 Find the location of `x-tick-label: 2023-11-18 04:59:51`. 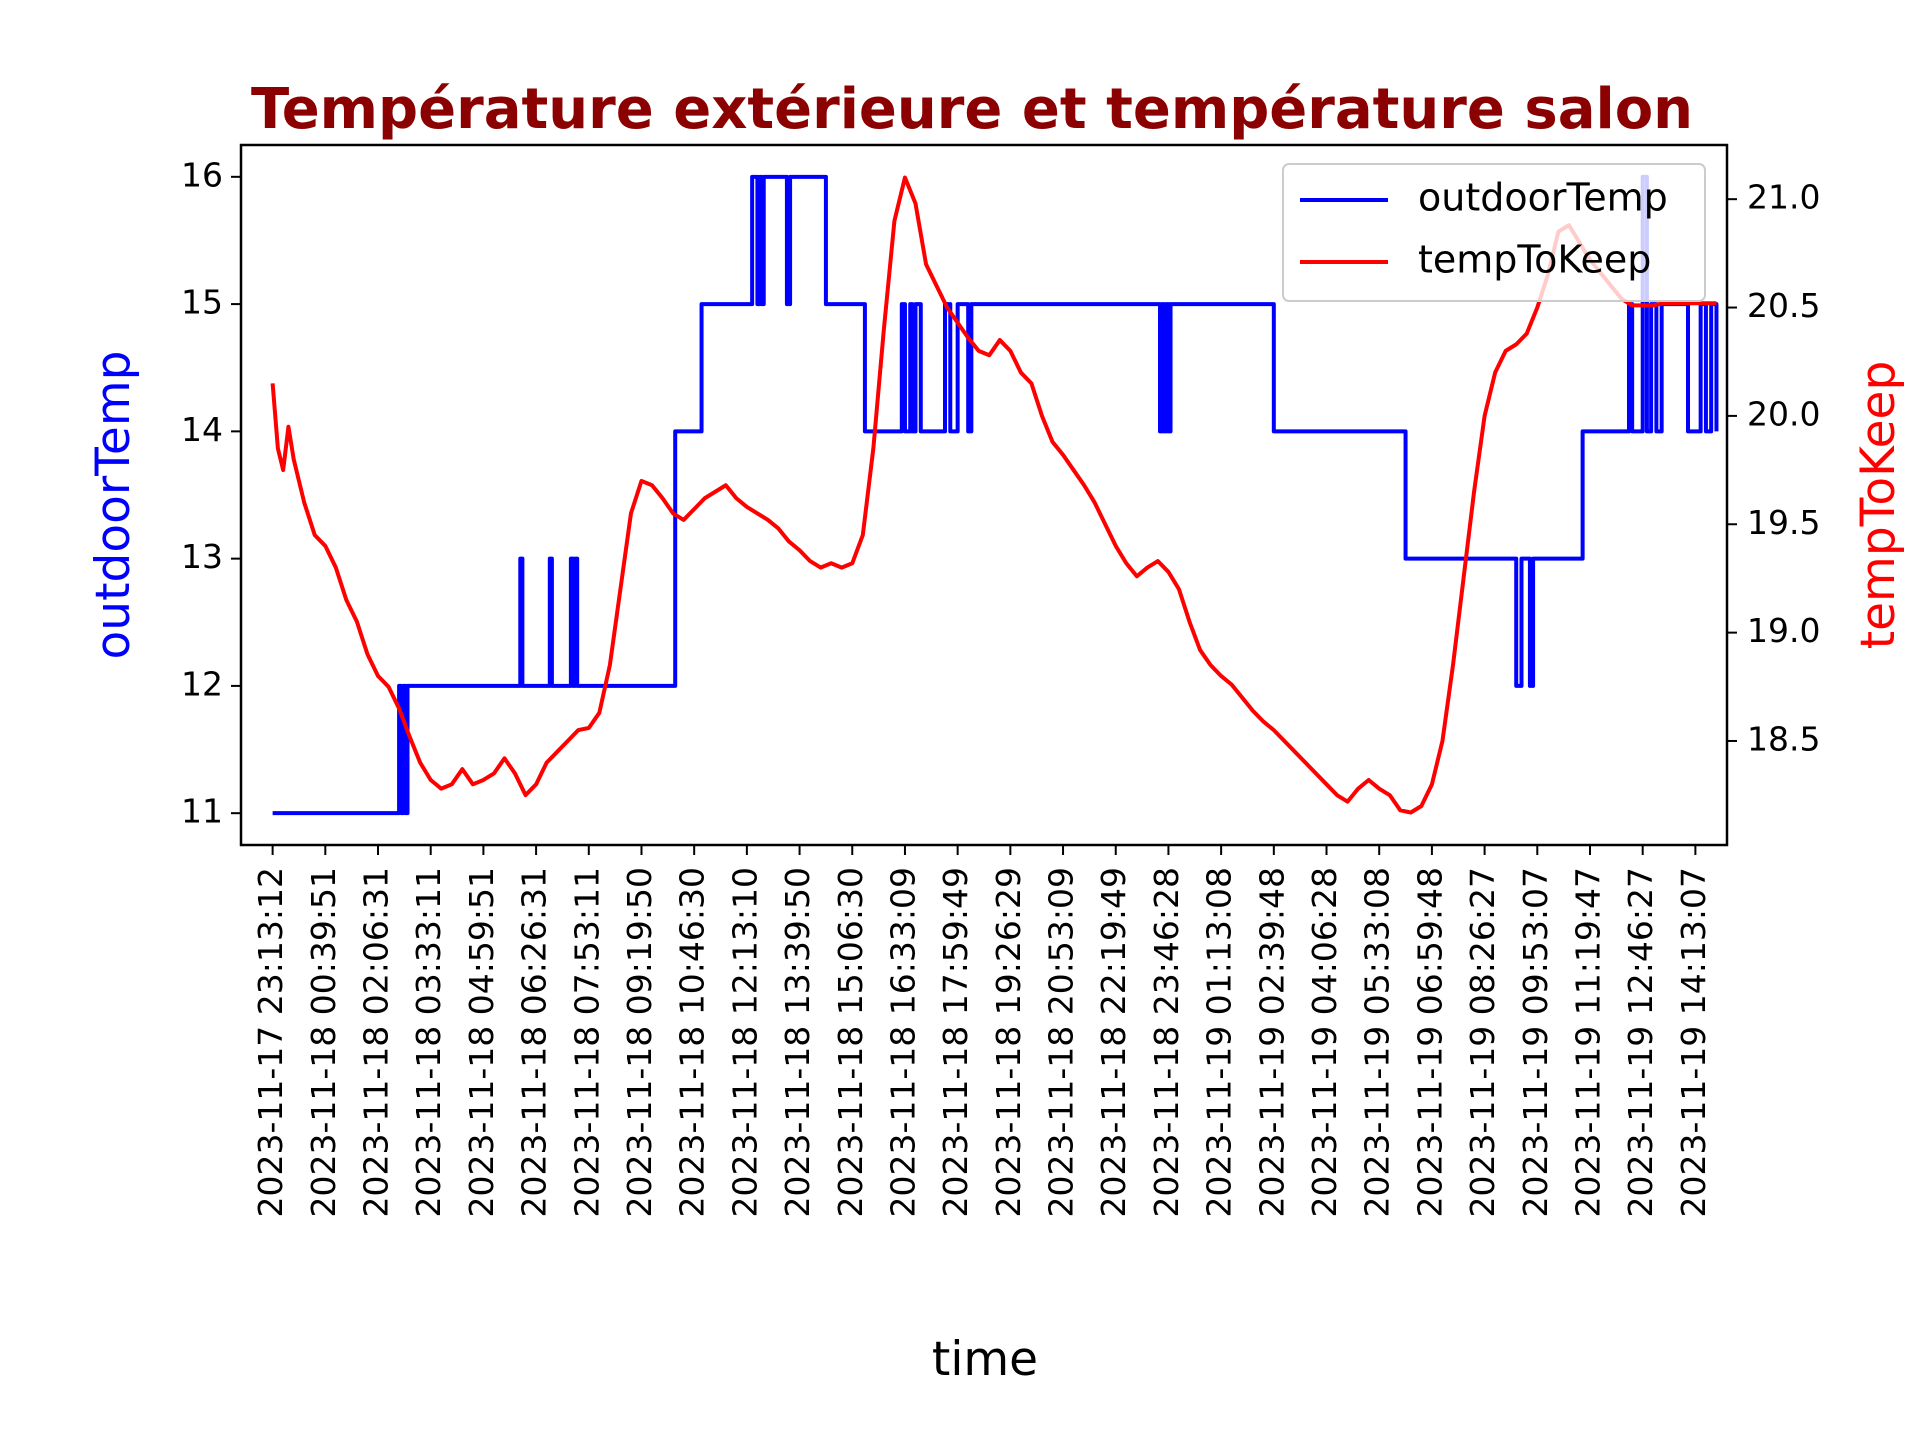

x-tick-label: 2023-11-18 04:59:51 is located at coordinates (481, 1042).